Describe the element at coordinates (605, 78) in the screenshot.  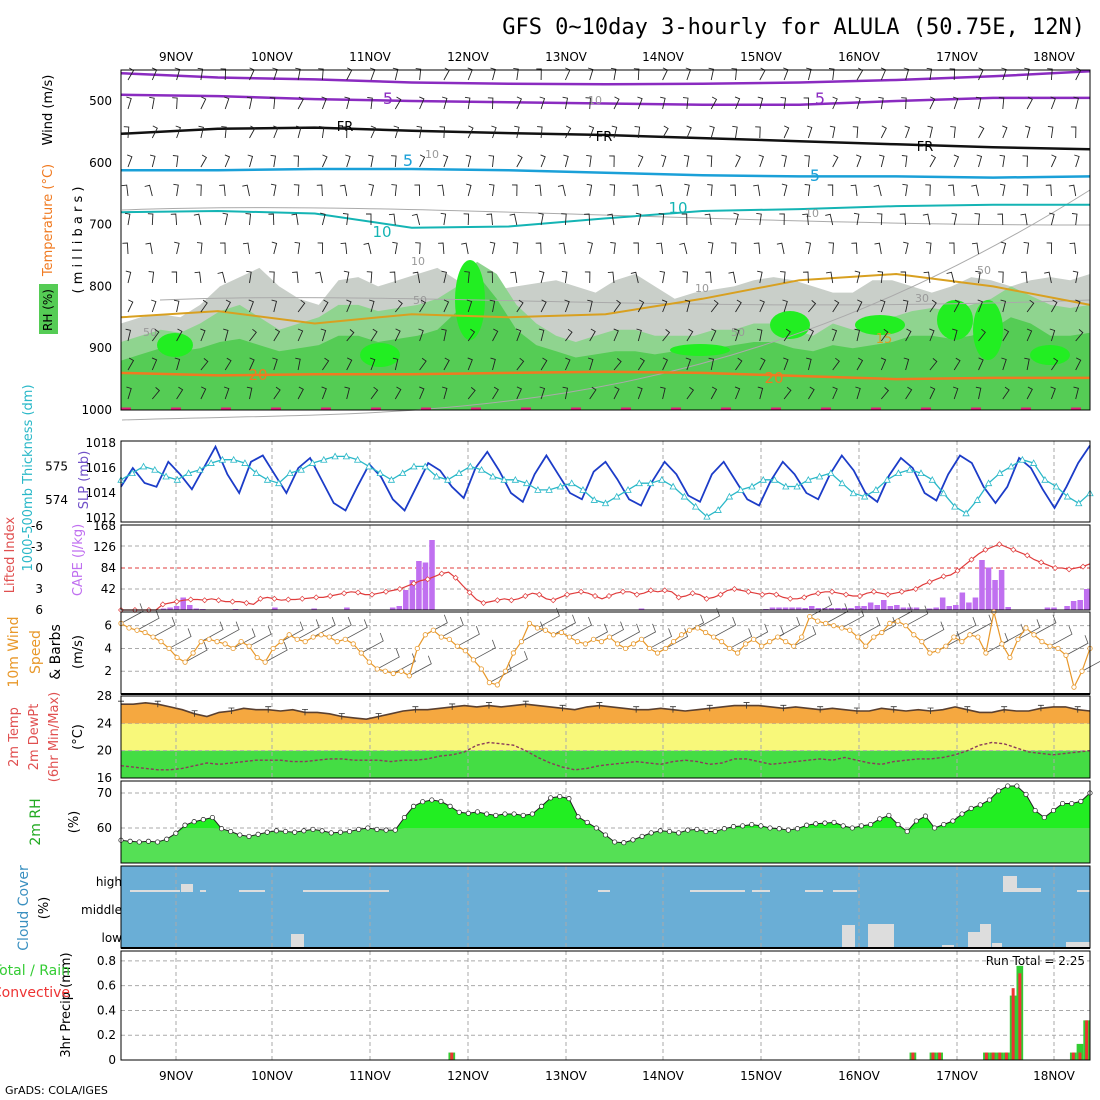
I see `isotherm-minus10` at that location.